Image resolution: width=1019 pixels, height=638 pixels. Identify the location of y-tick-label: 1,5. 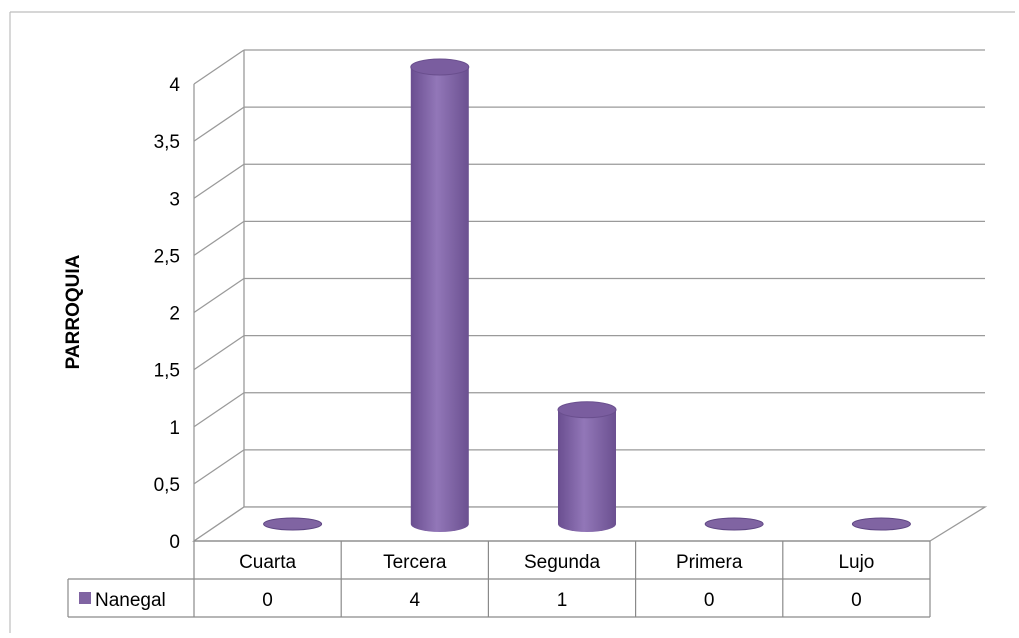
(167, 371).